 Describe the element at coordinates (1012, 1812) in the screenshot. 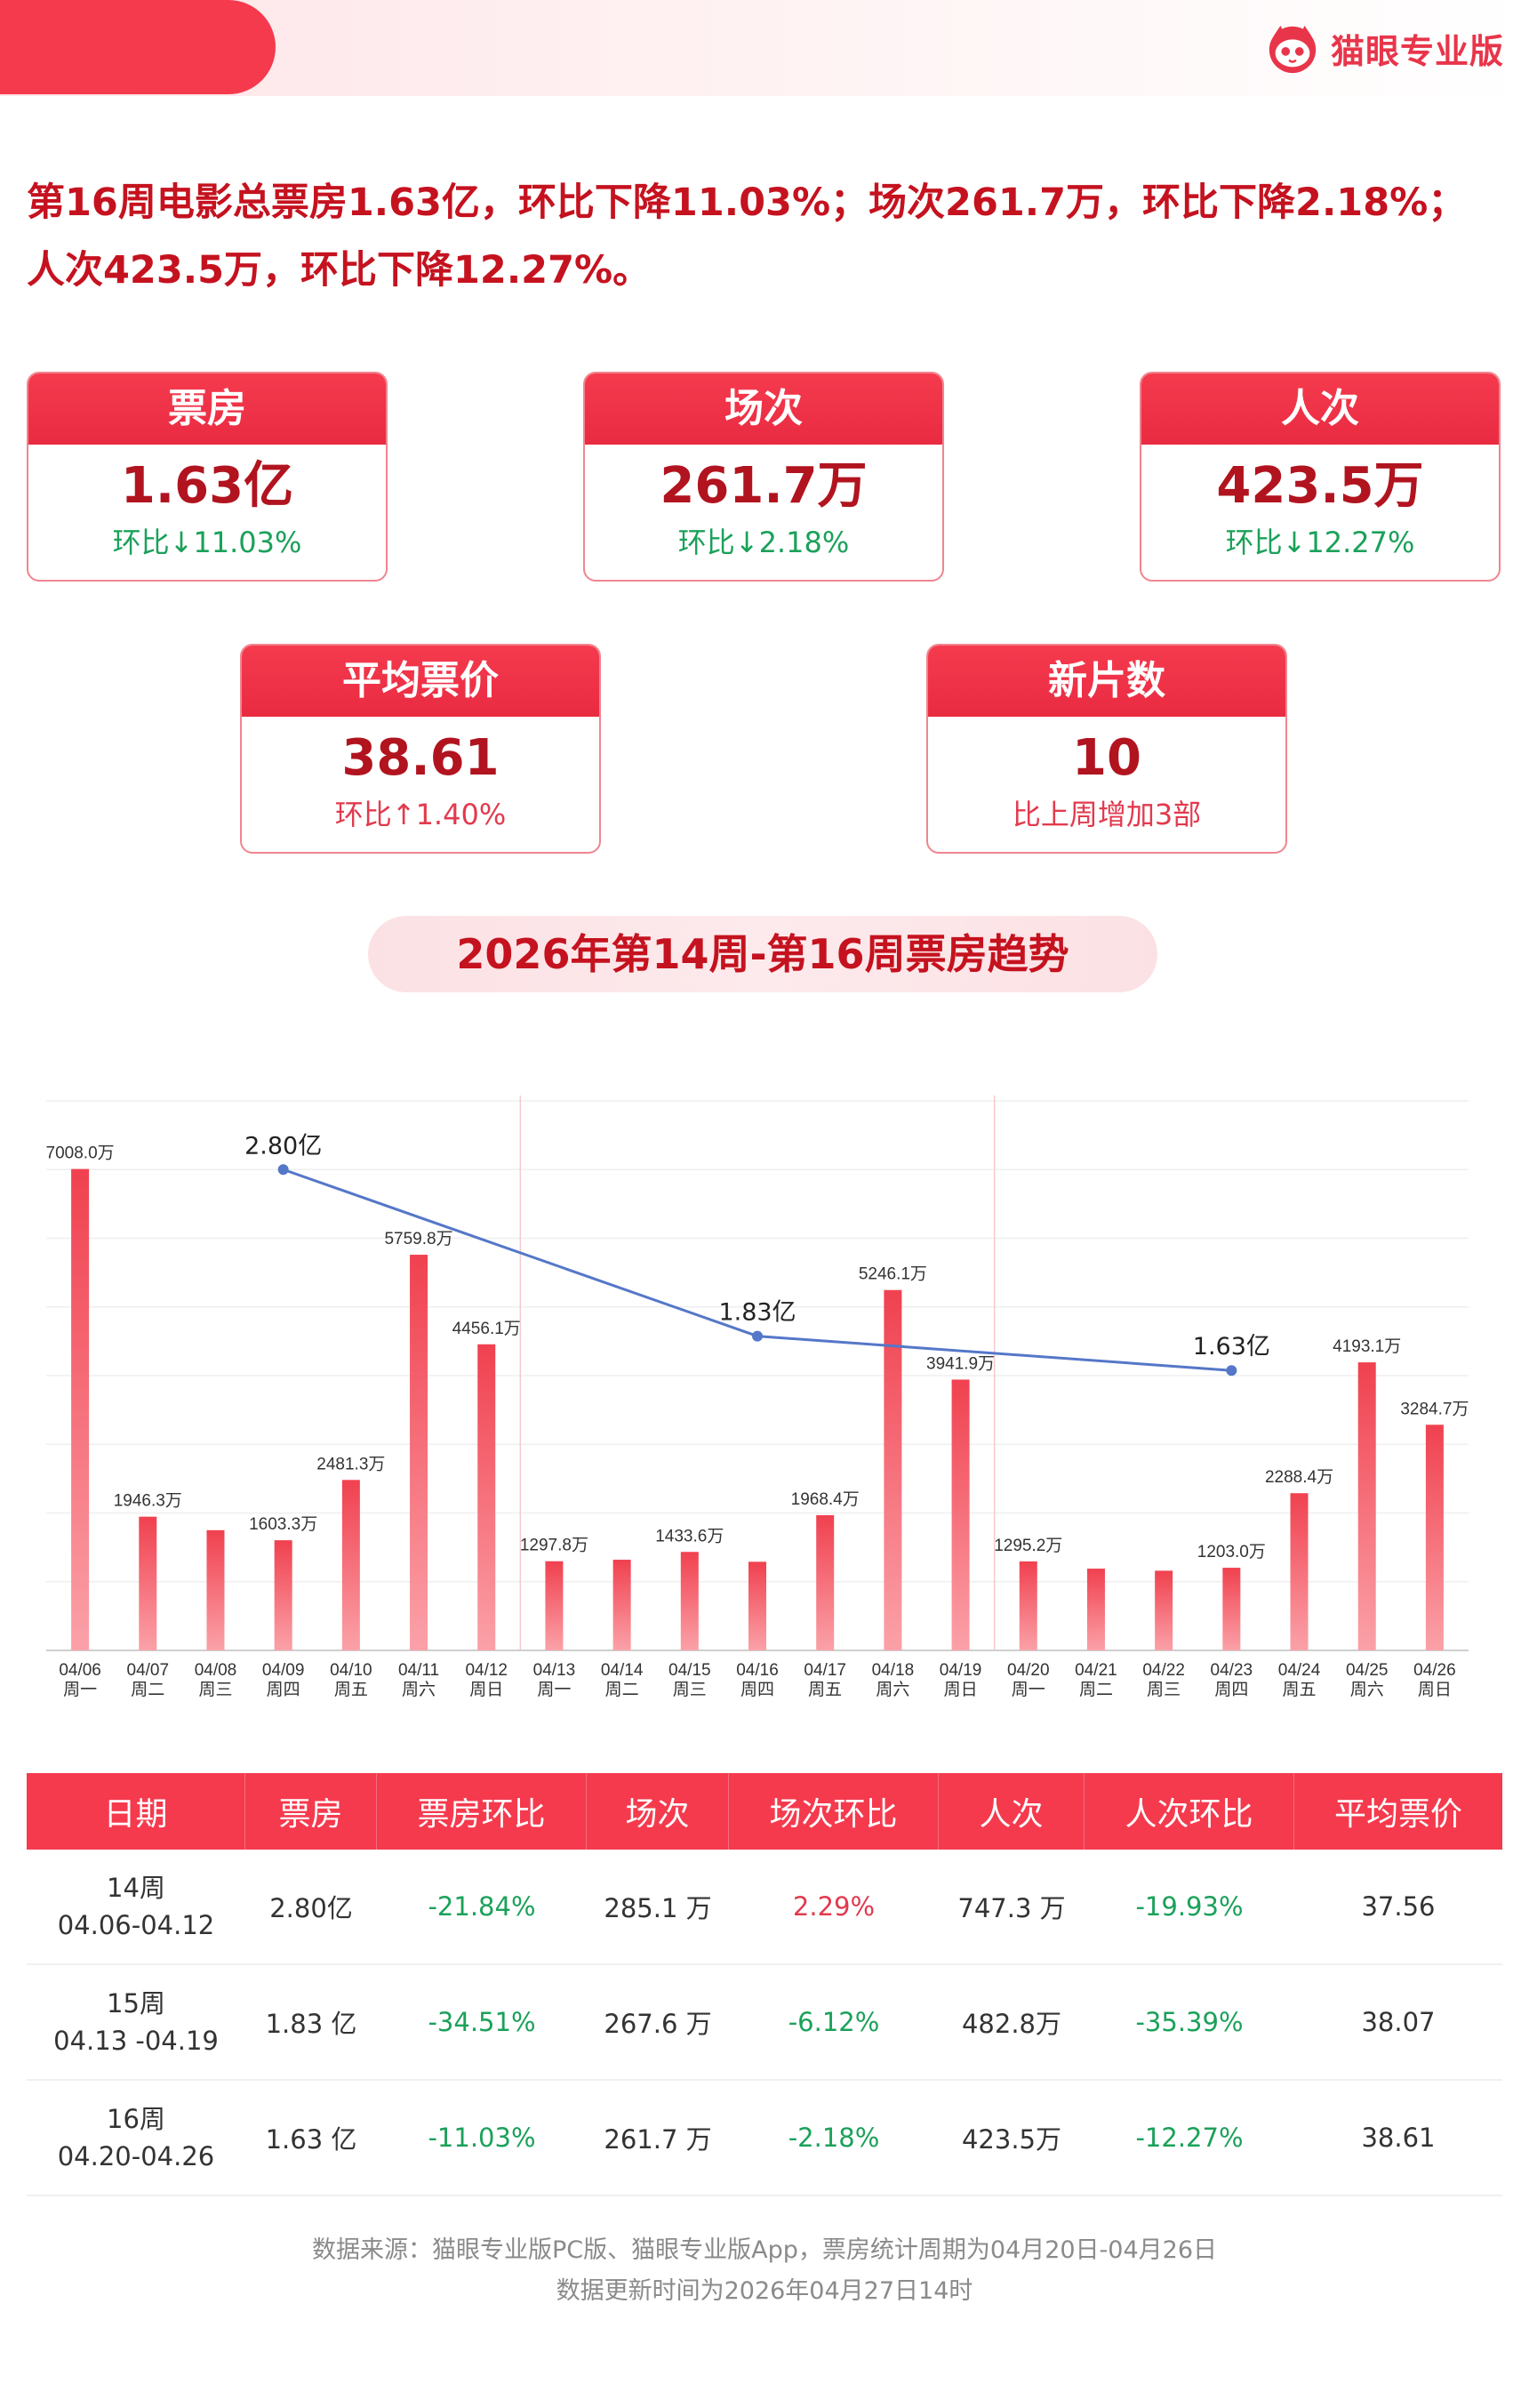

I see `table-header-cell: 人次` at that location.